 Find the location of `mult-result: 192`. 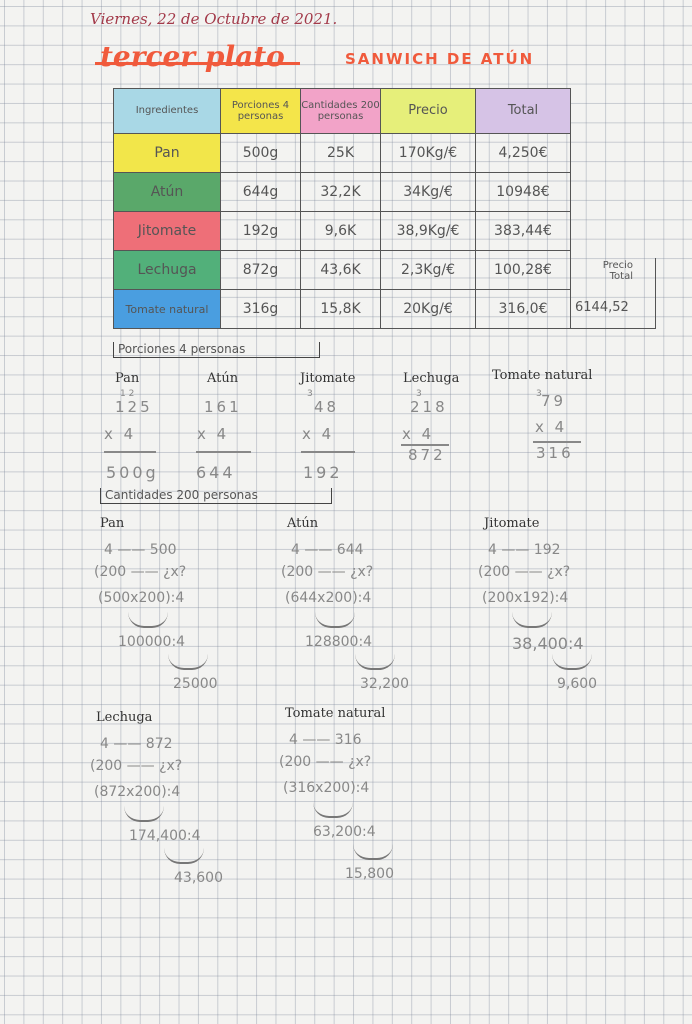

mult-result: 192 is located at coordinates (323, 472).